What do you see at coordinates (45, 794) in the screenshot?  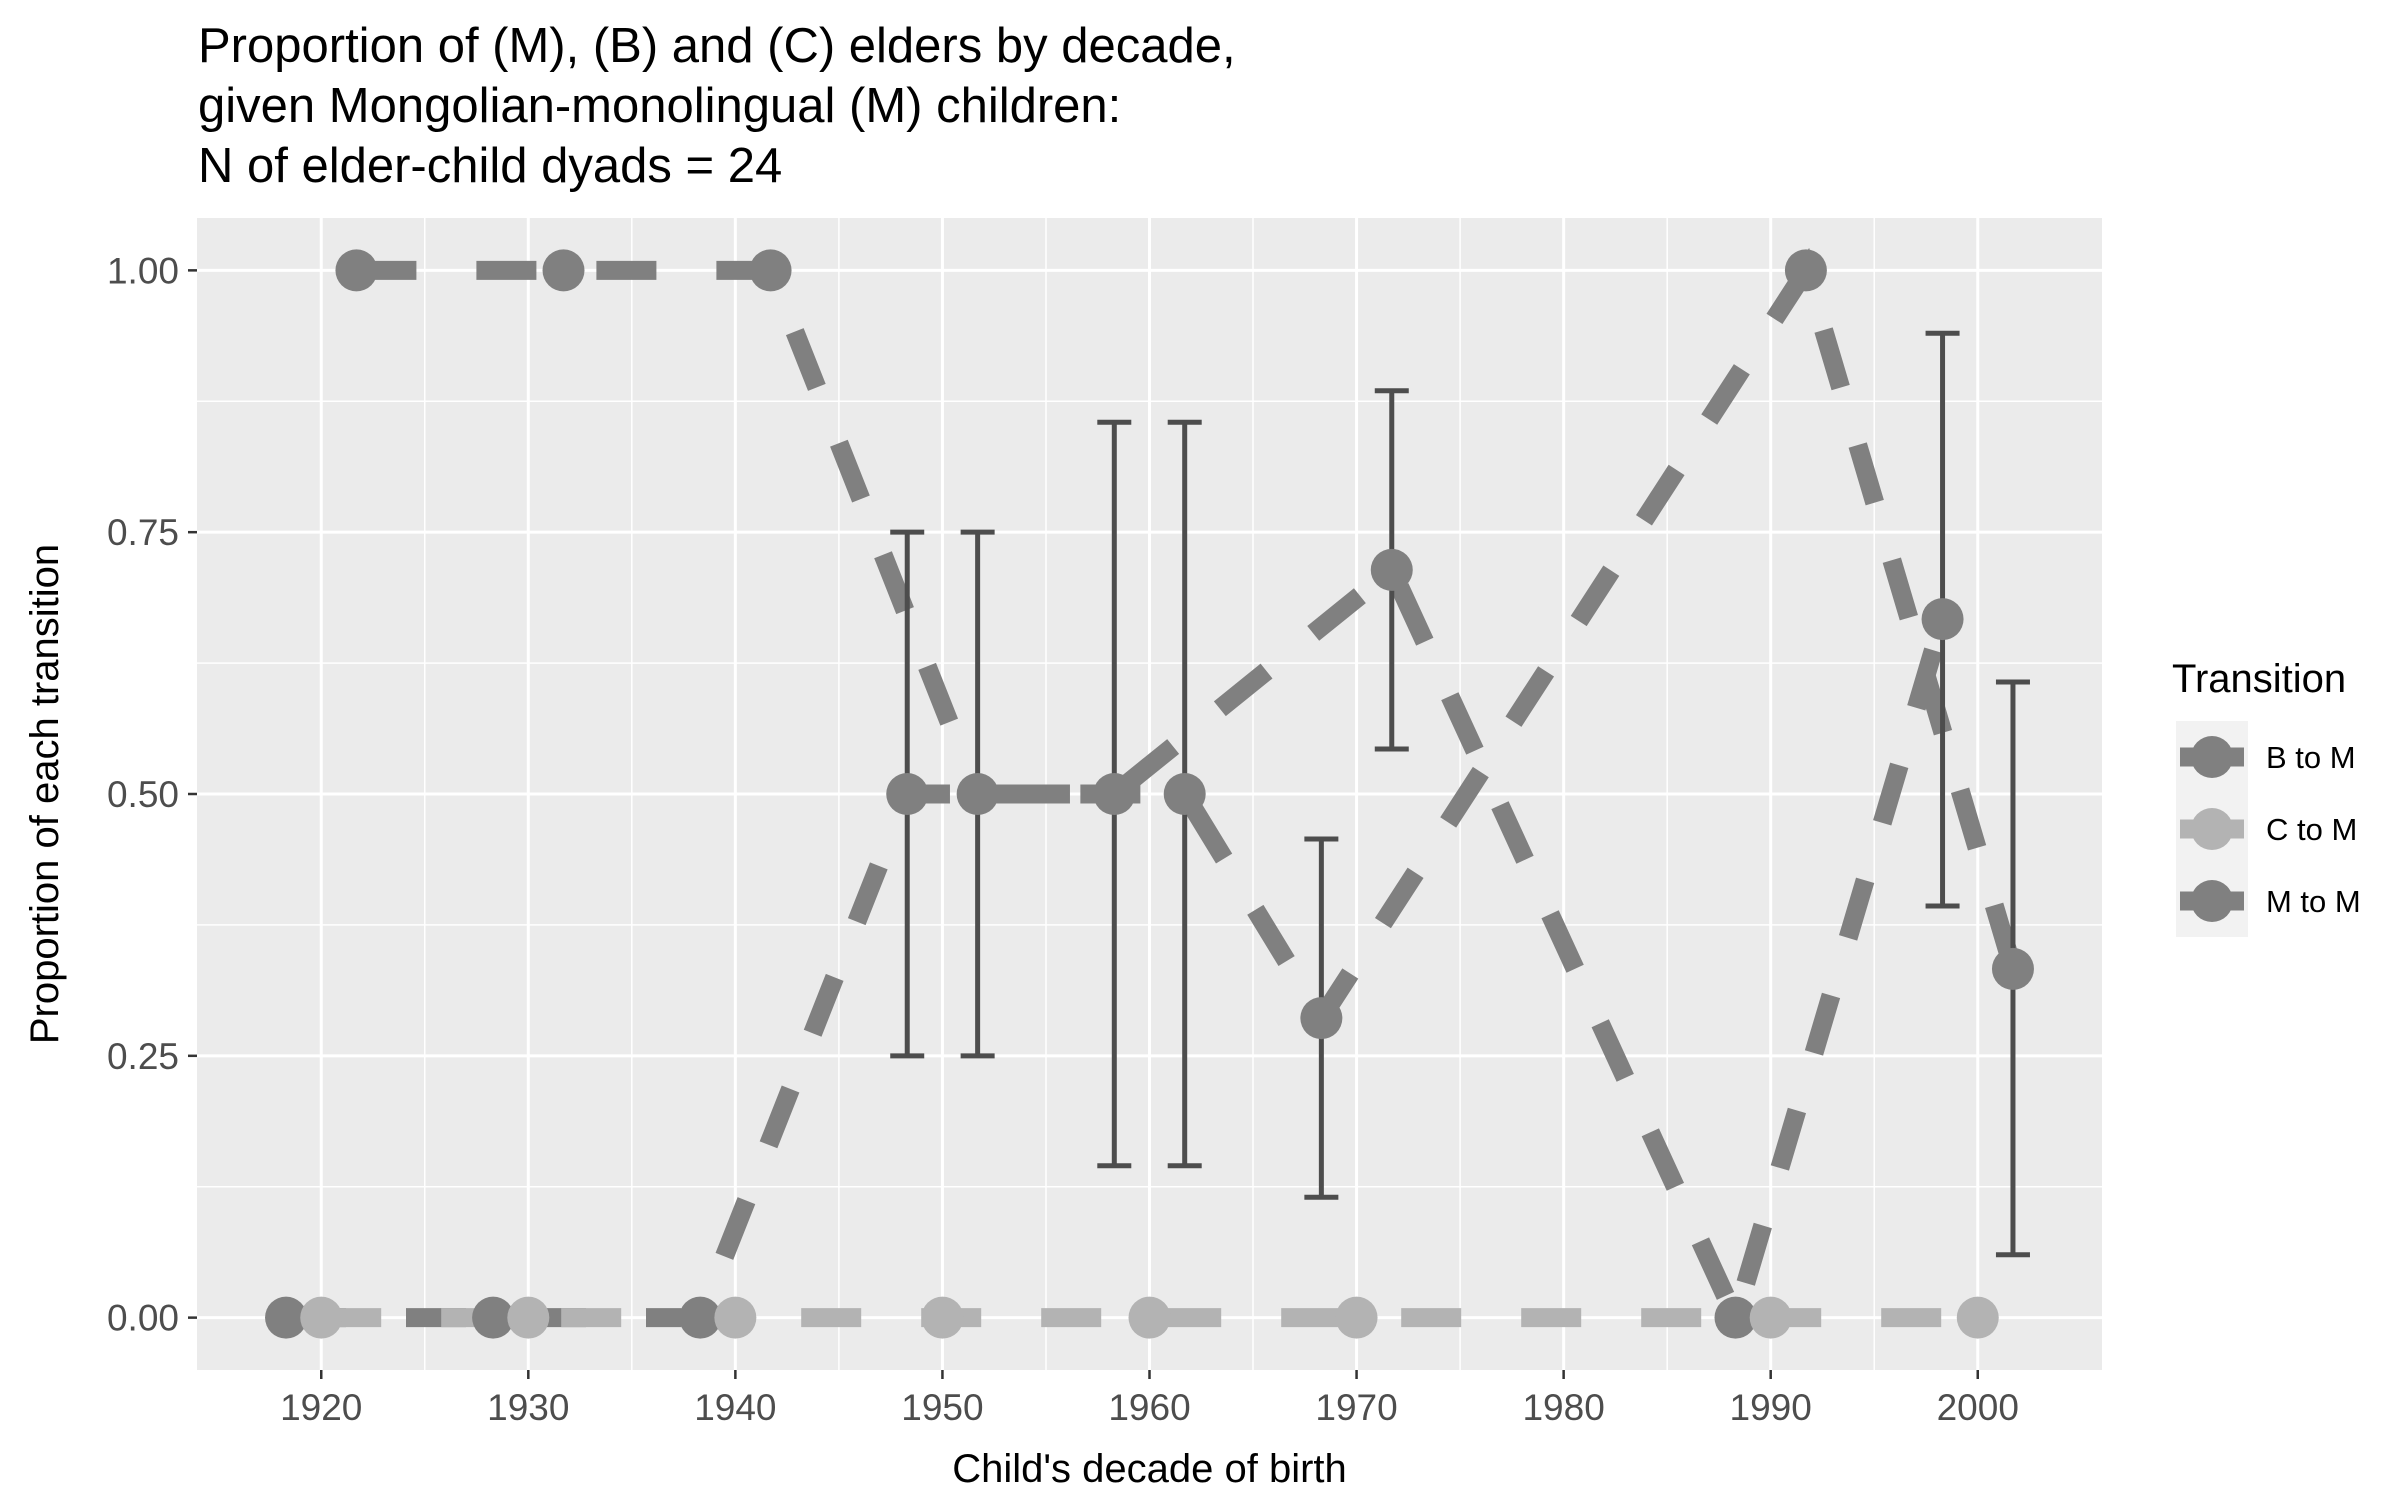 I see `y-axis-title: Proportion of each transition` at bounding box center [45, 794].